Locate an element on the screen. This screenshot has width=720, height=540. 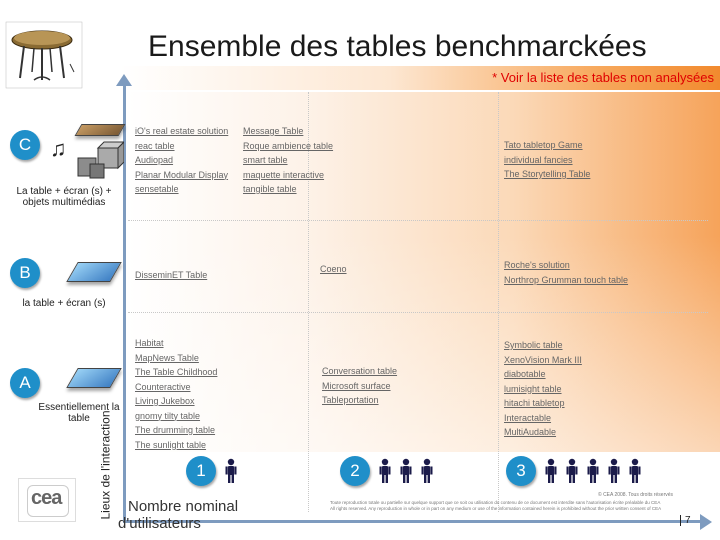
table-name-item: Counteractive is located at coordinates (163, 386).